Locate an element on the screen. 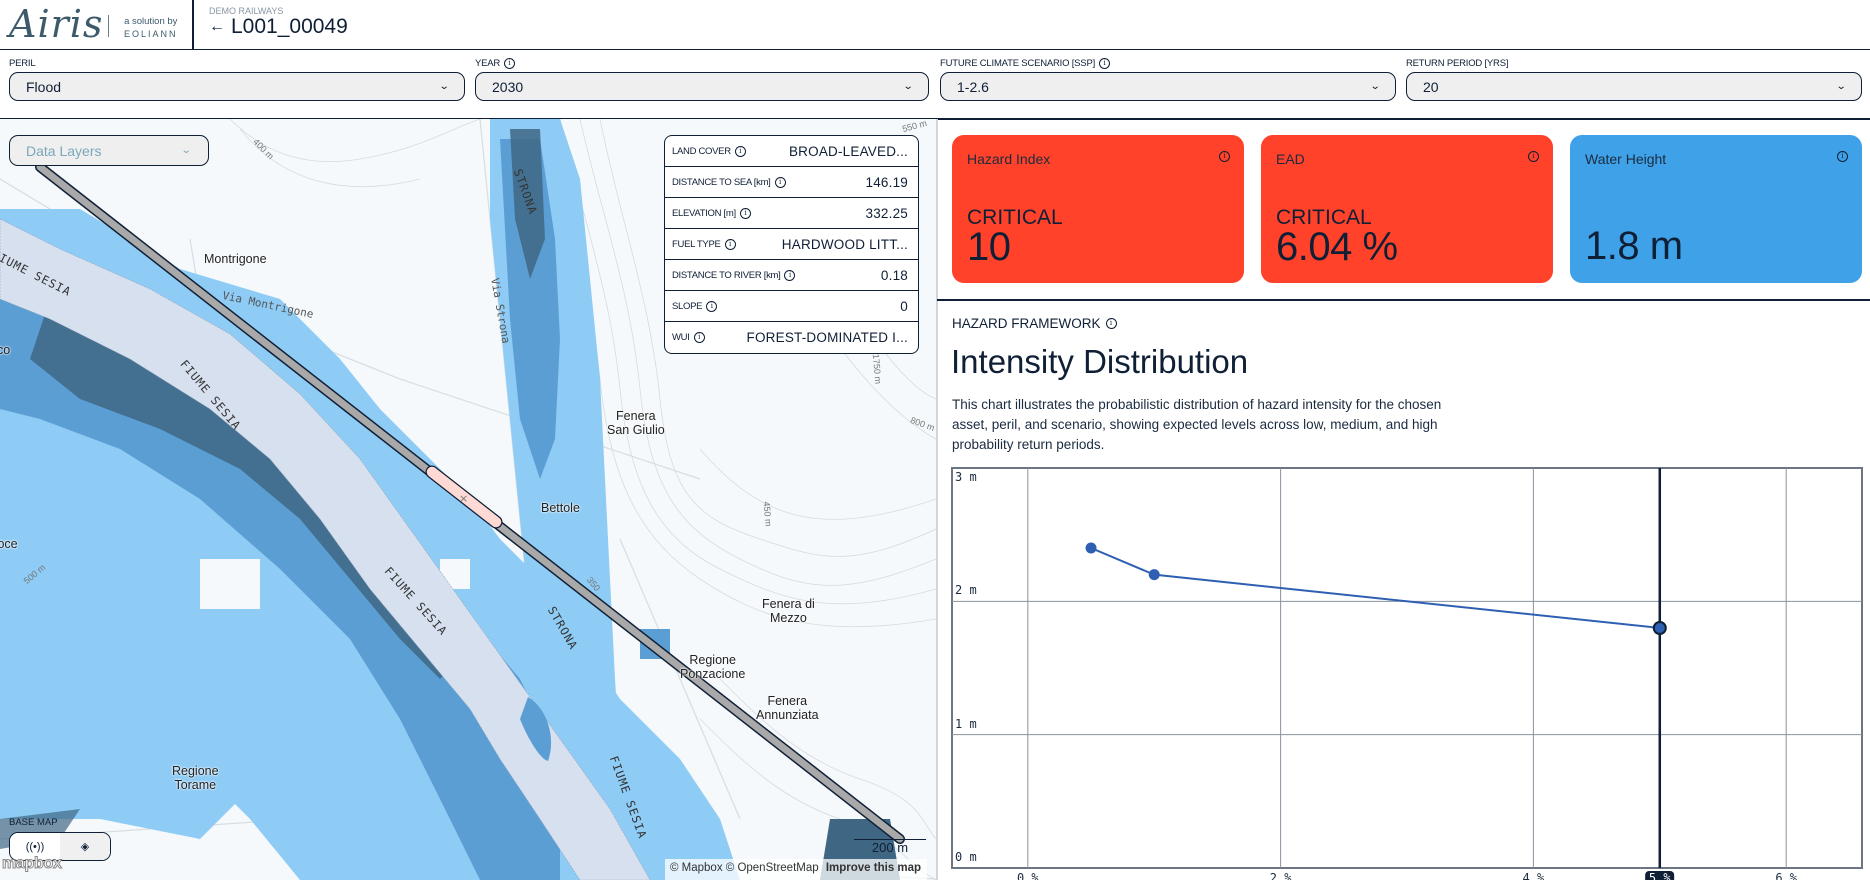 The width and height of the screenshot is (1870, 880). attribute-row: DISTANCE TO RIVER [km] i 0.18 is located at coordinates (791, 275).